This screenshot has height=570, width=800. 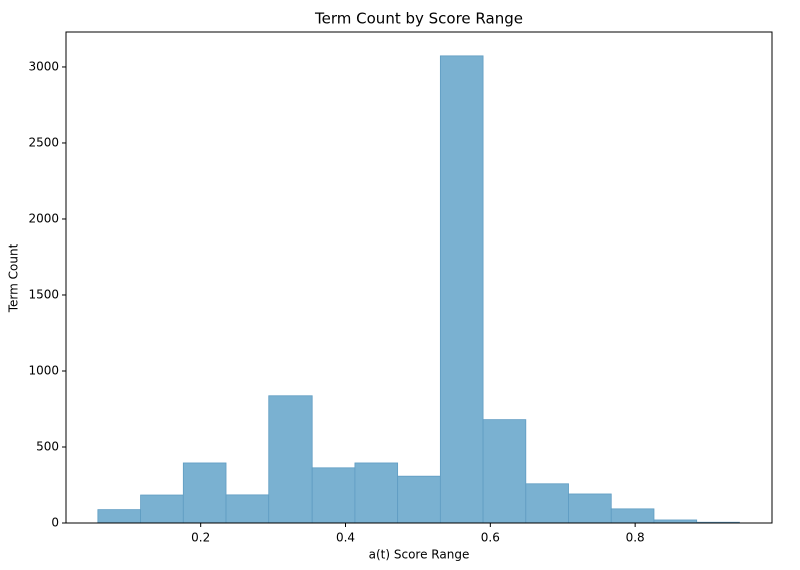 I want to click on y-tick-label: 2500, so click(x=43, y=142).